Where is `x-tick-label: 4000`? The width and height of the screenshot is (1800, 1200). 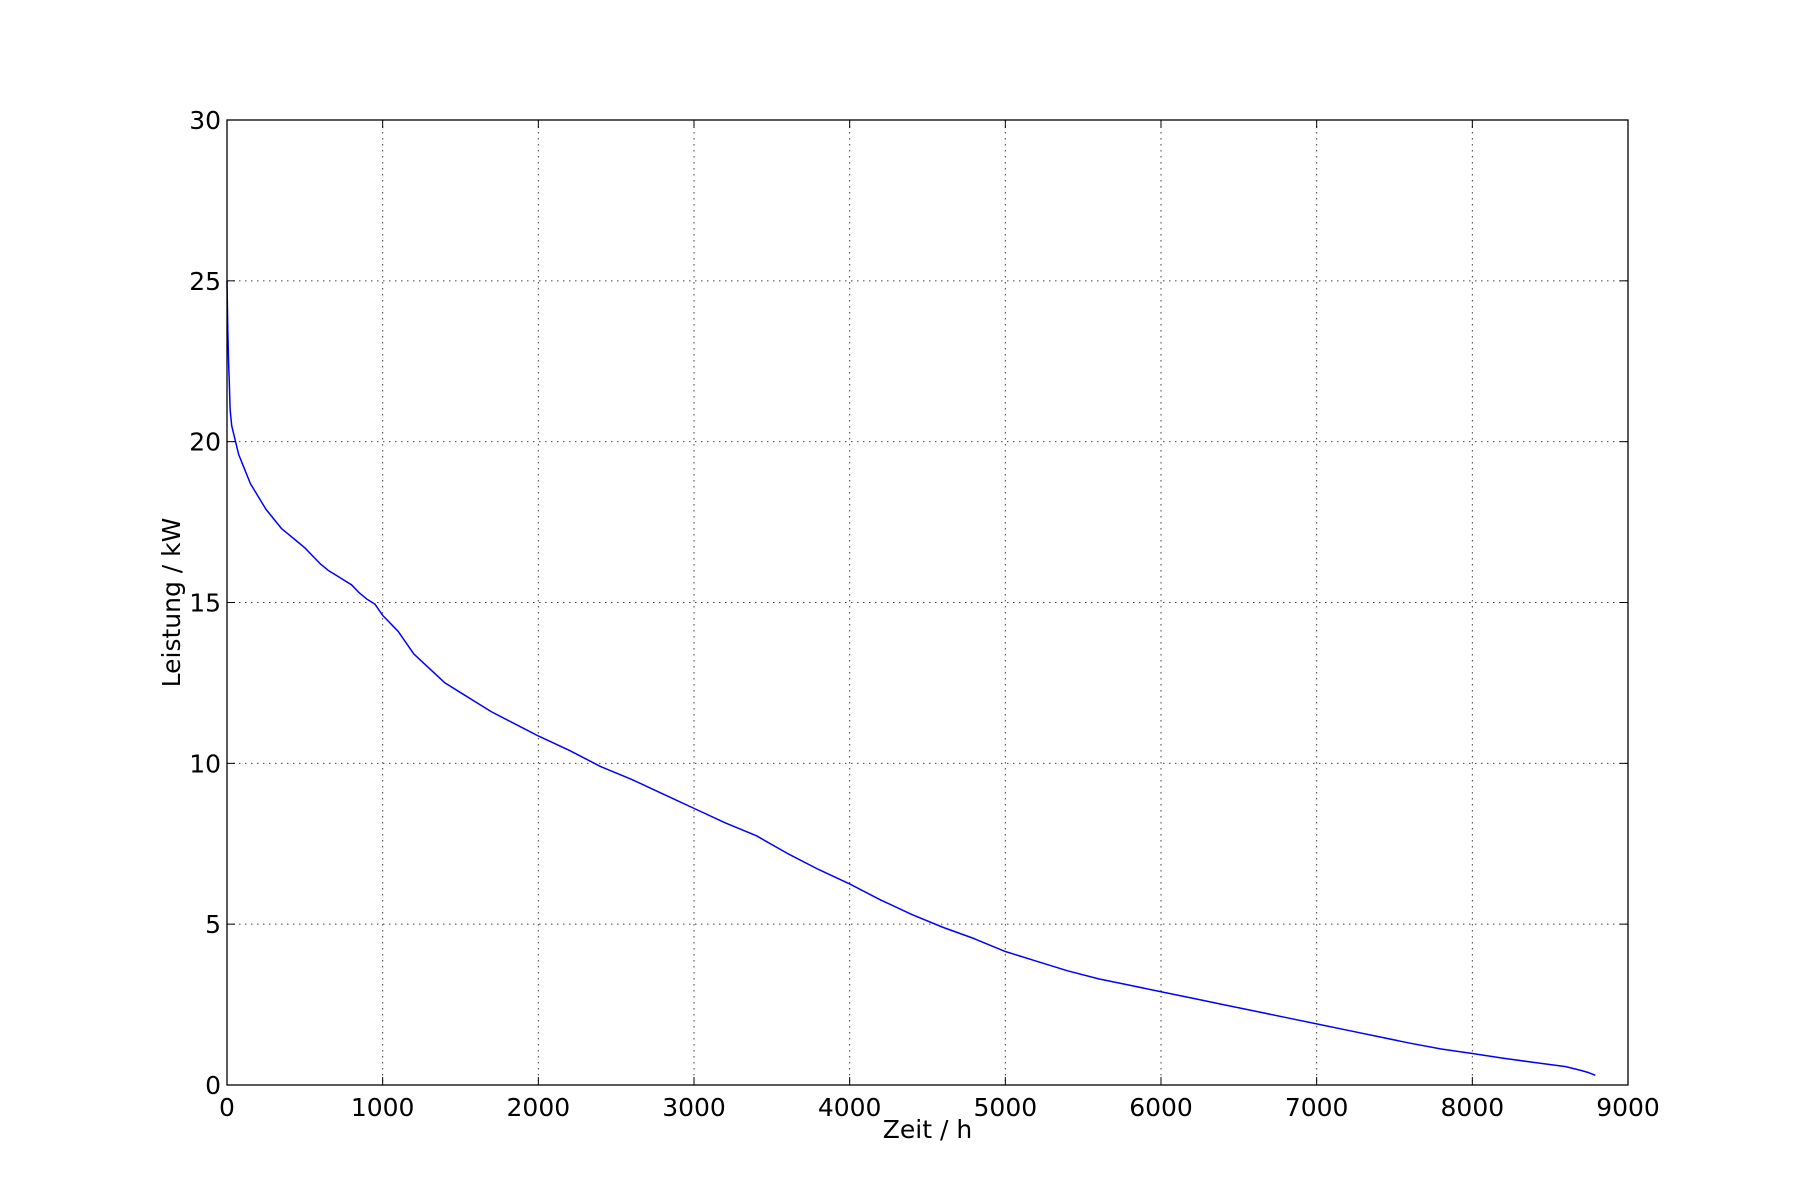
x-tick-label: 4000 is located at coordinates (850, 1107).